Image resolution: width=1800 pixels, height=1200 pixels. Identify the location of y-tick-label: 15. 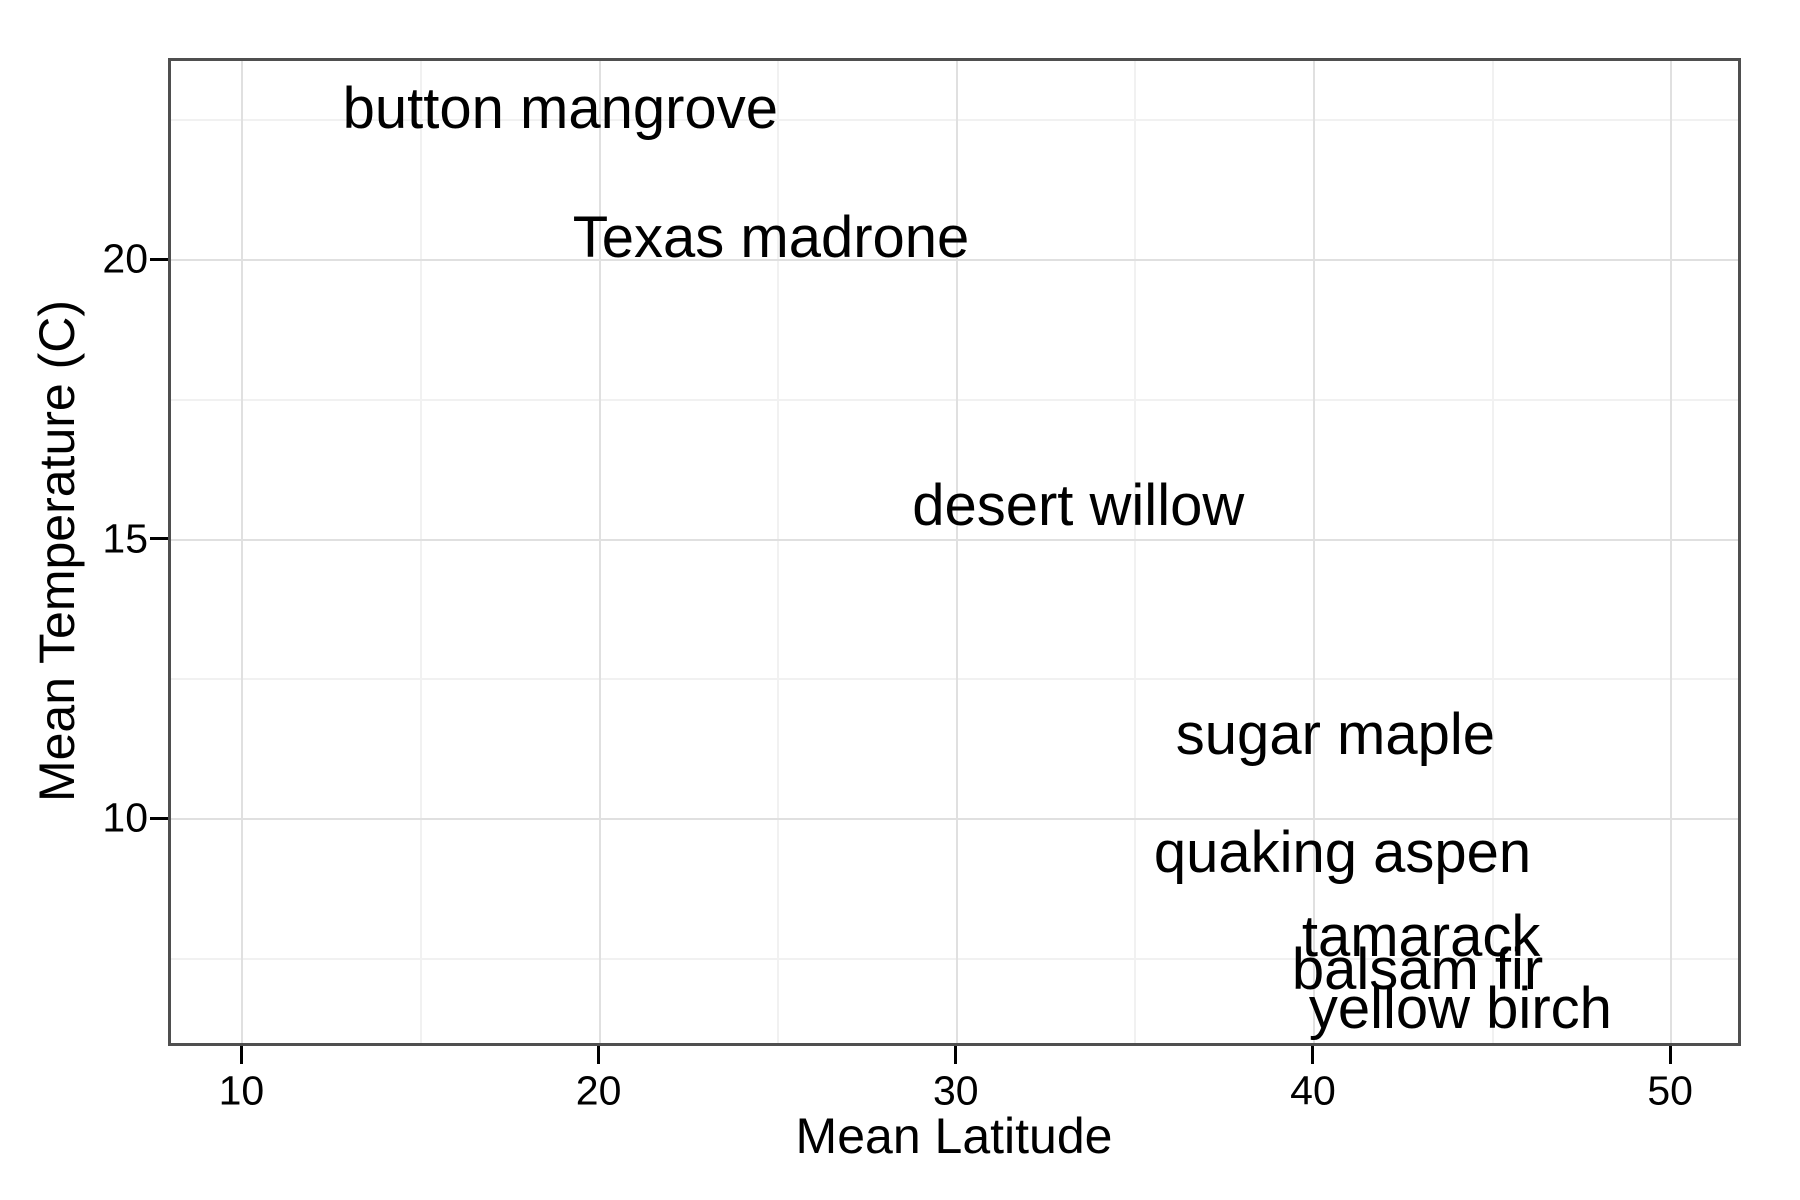
(125, 538).